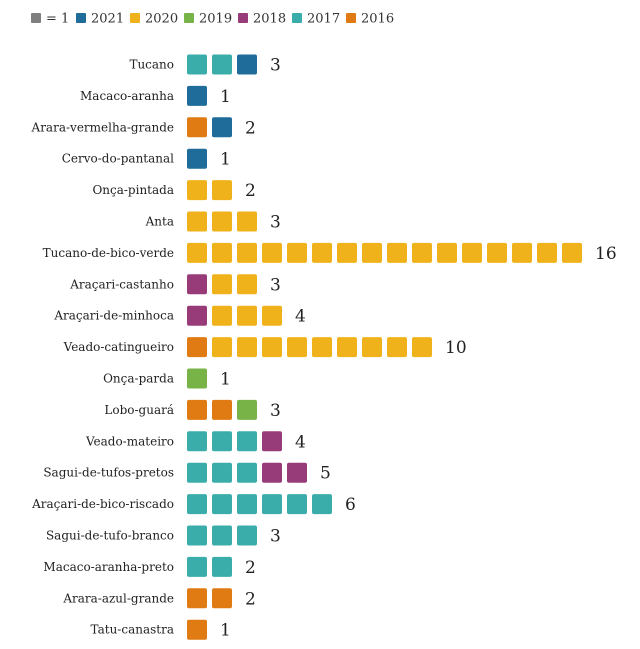 The image size is (640, 649). I want to click on category-label: Lobo-guará, so click(139, 410).